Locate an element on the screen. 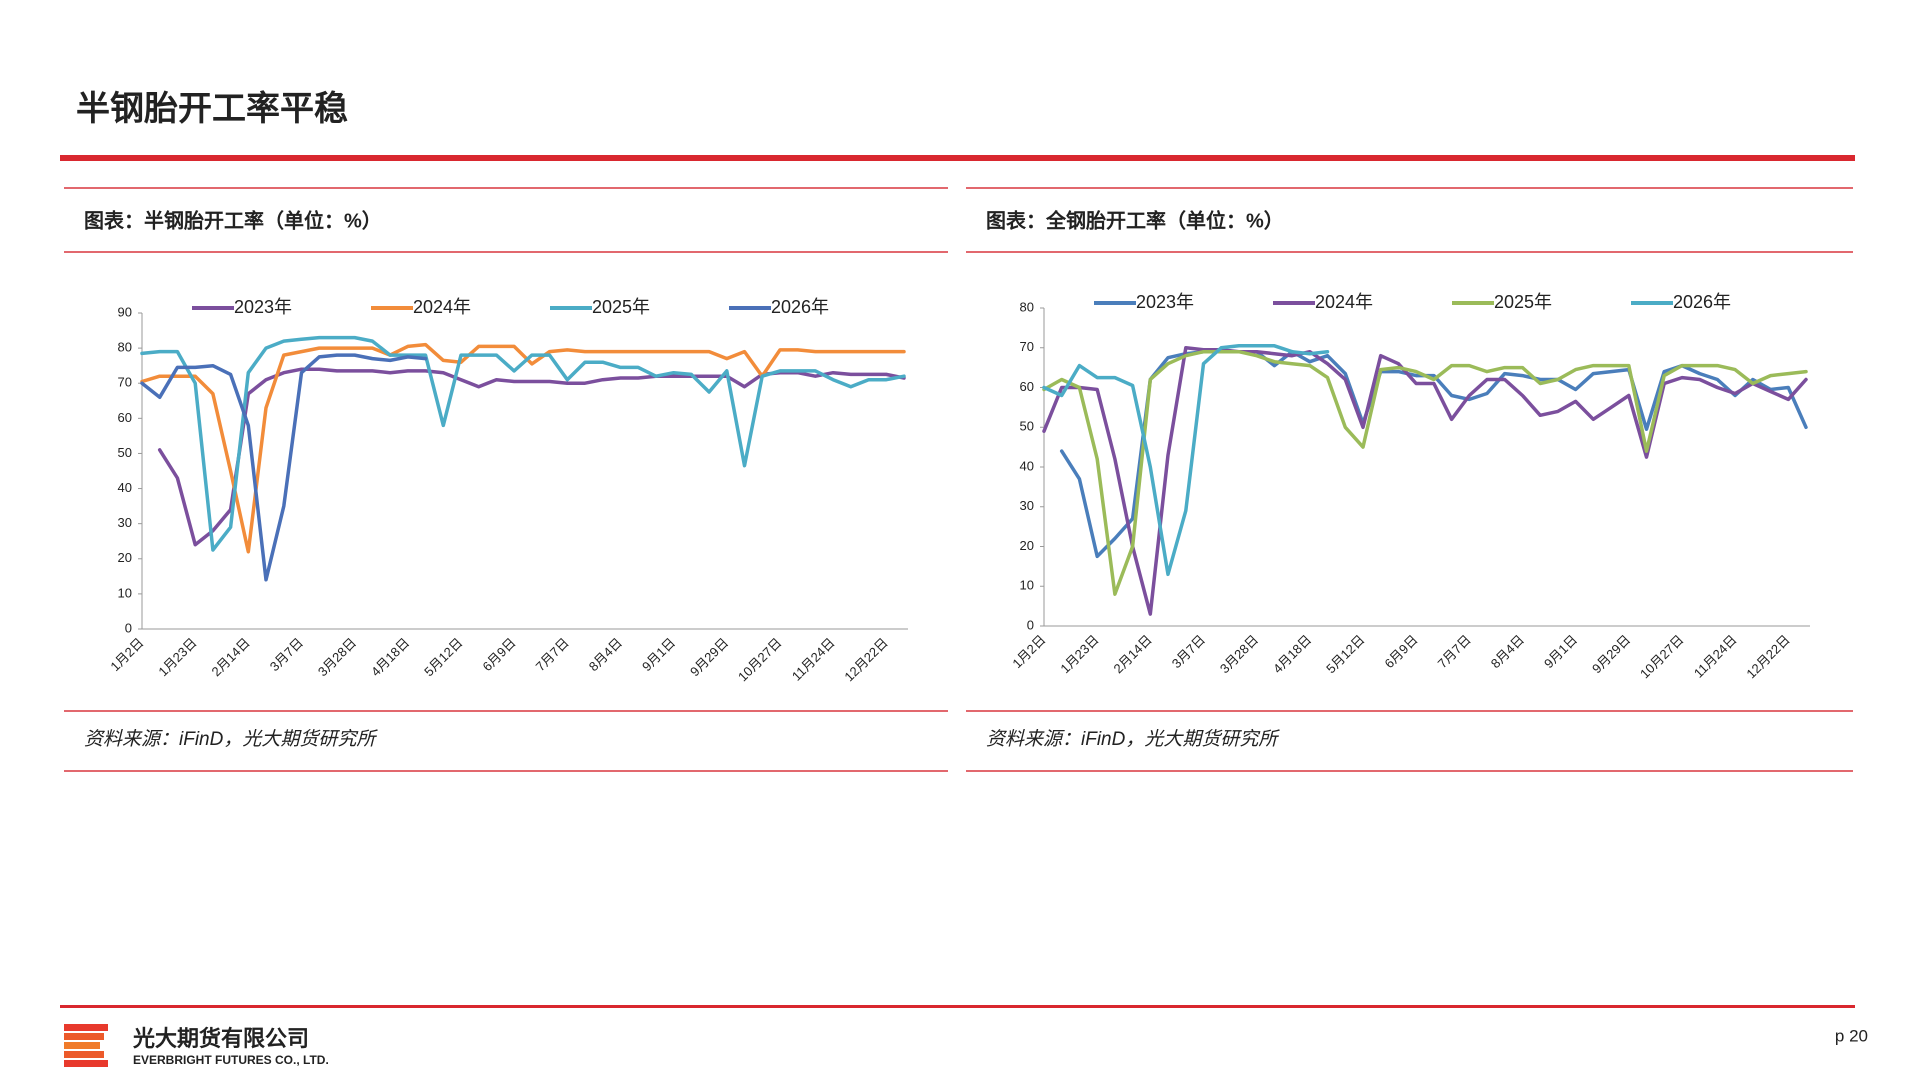  page-number: p 20 is located at coordinates (1851, 1035).